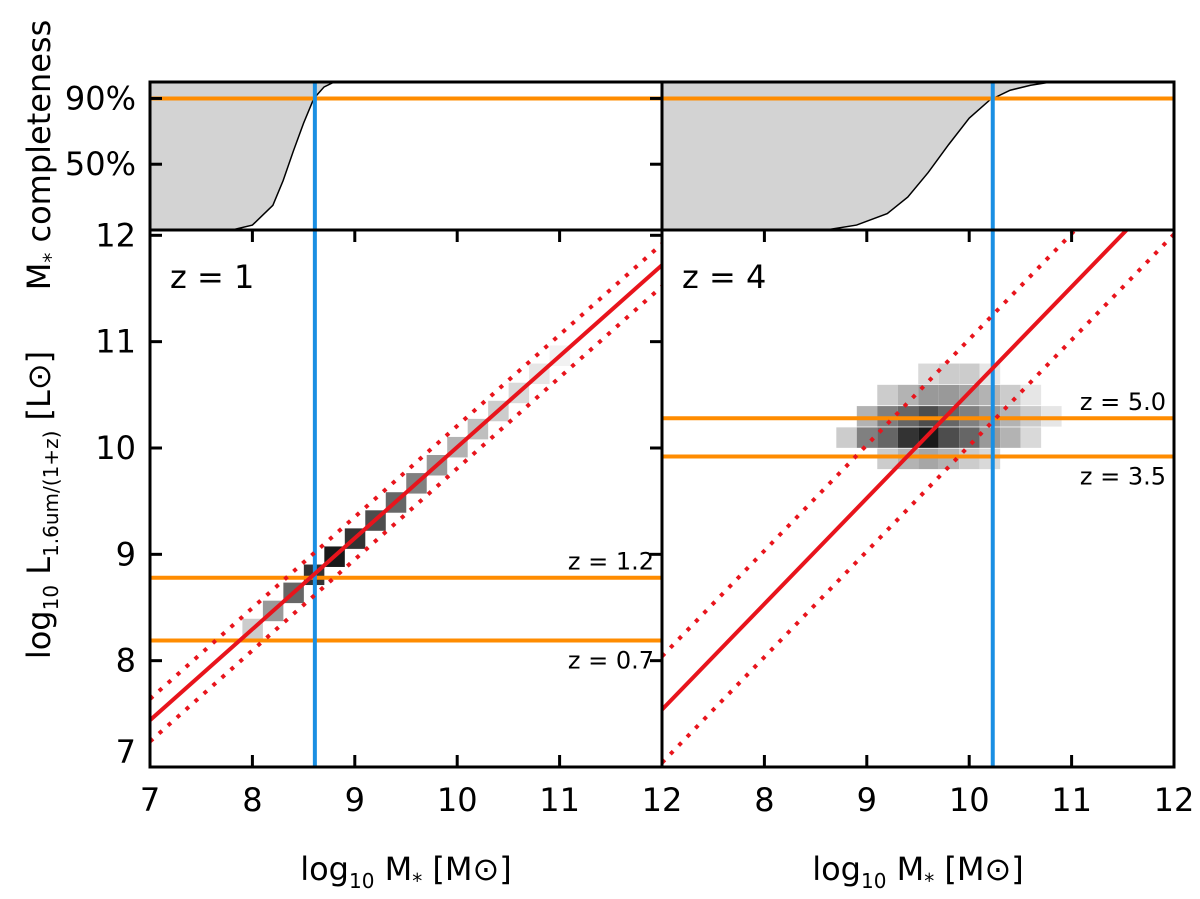 The height and width of the screenshot is (899, 1200). What do you see at coordinates (150, 800) in the screenshot?
I see `x-tick-label: 7` at bounding box center [150, 800].